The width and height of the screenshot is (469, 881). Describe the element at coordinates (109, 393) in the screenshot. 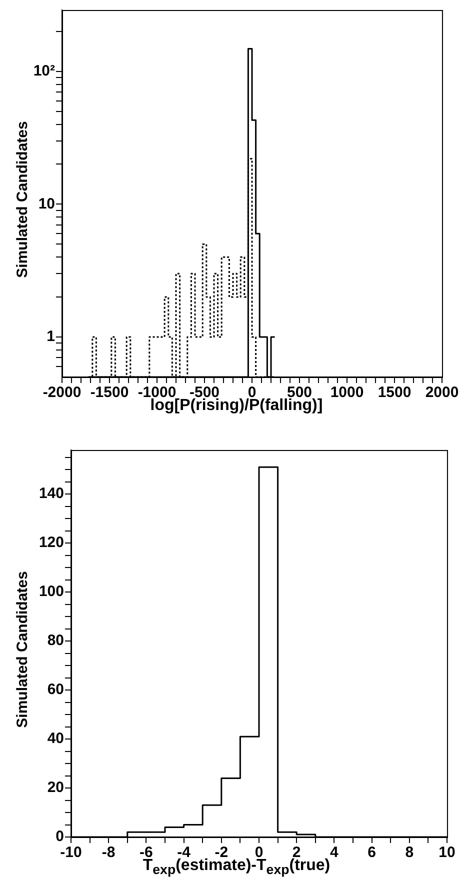

I see `x-tick-label: -1500` at that location.